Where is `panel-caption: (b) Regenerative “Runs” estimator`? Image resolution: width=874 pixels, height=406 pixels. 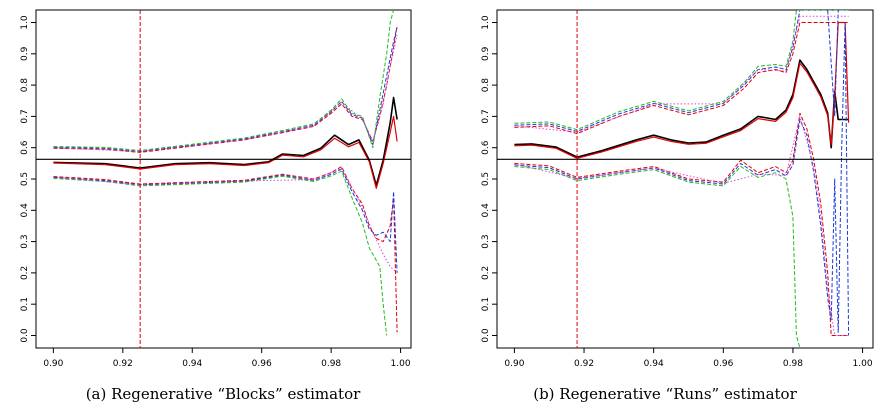 panel-caption: (b) Regenerative “Runs” estimator is located at coordinates (665, 394).